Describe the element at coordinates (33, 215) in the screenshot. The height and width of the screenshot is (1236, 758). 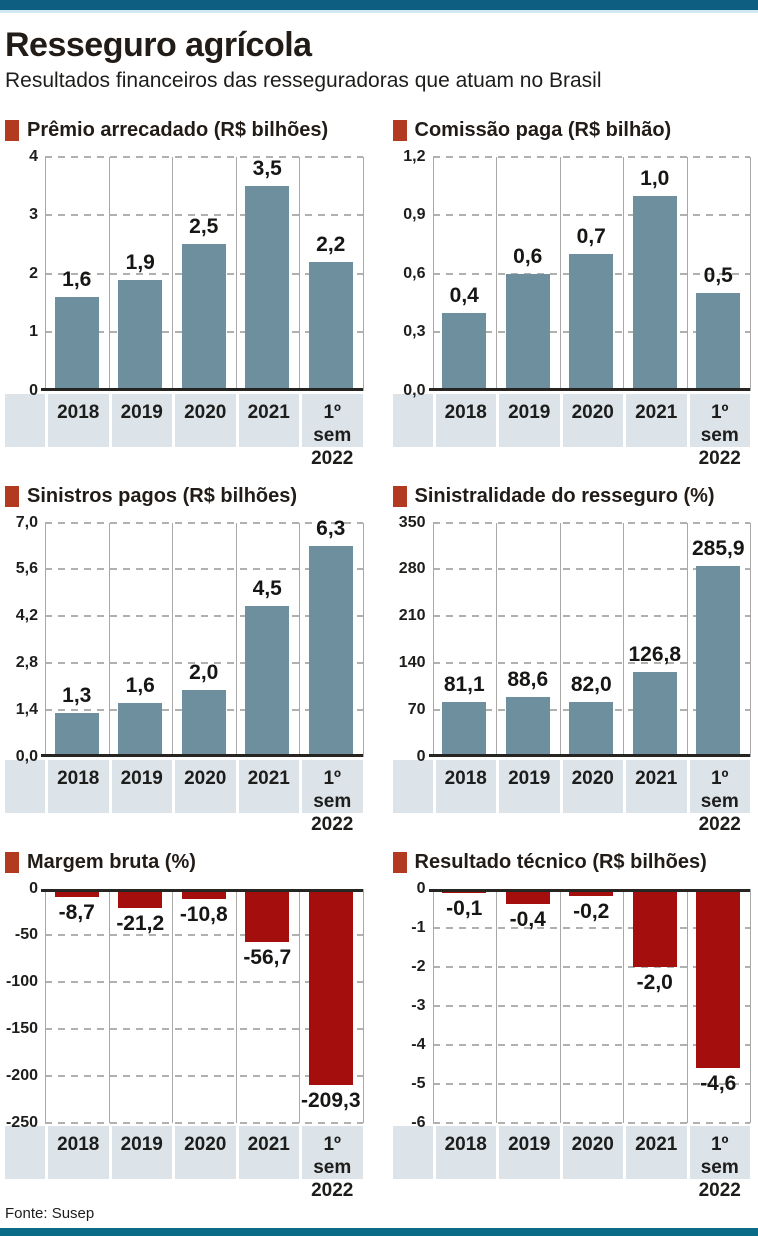
I see `y-tick-label: 3` at that location.